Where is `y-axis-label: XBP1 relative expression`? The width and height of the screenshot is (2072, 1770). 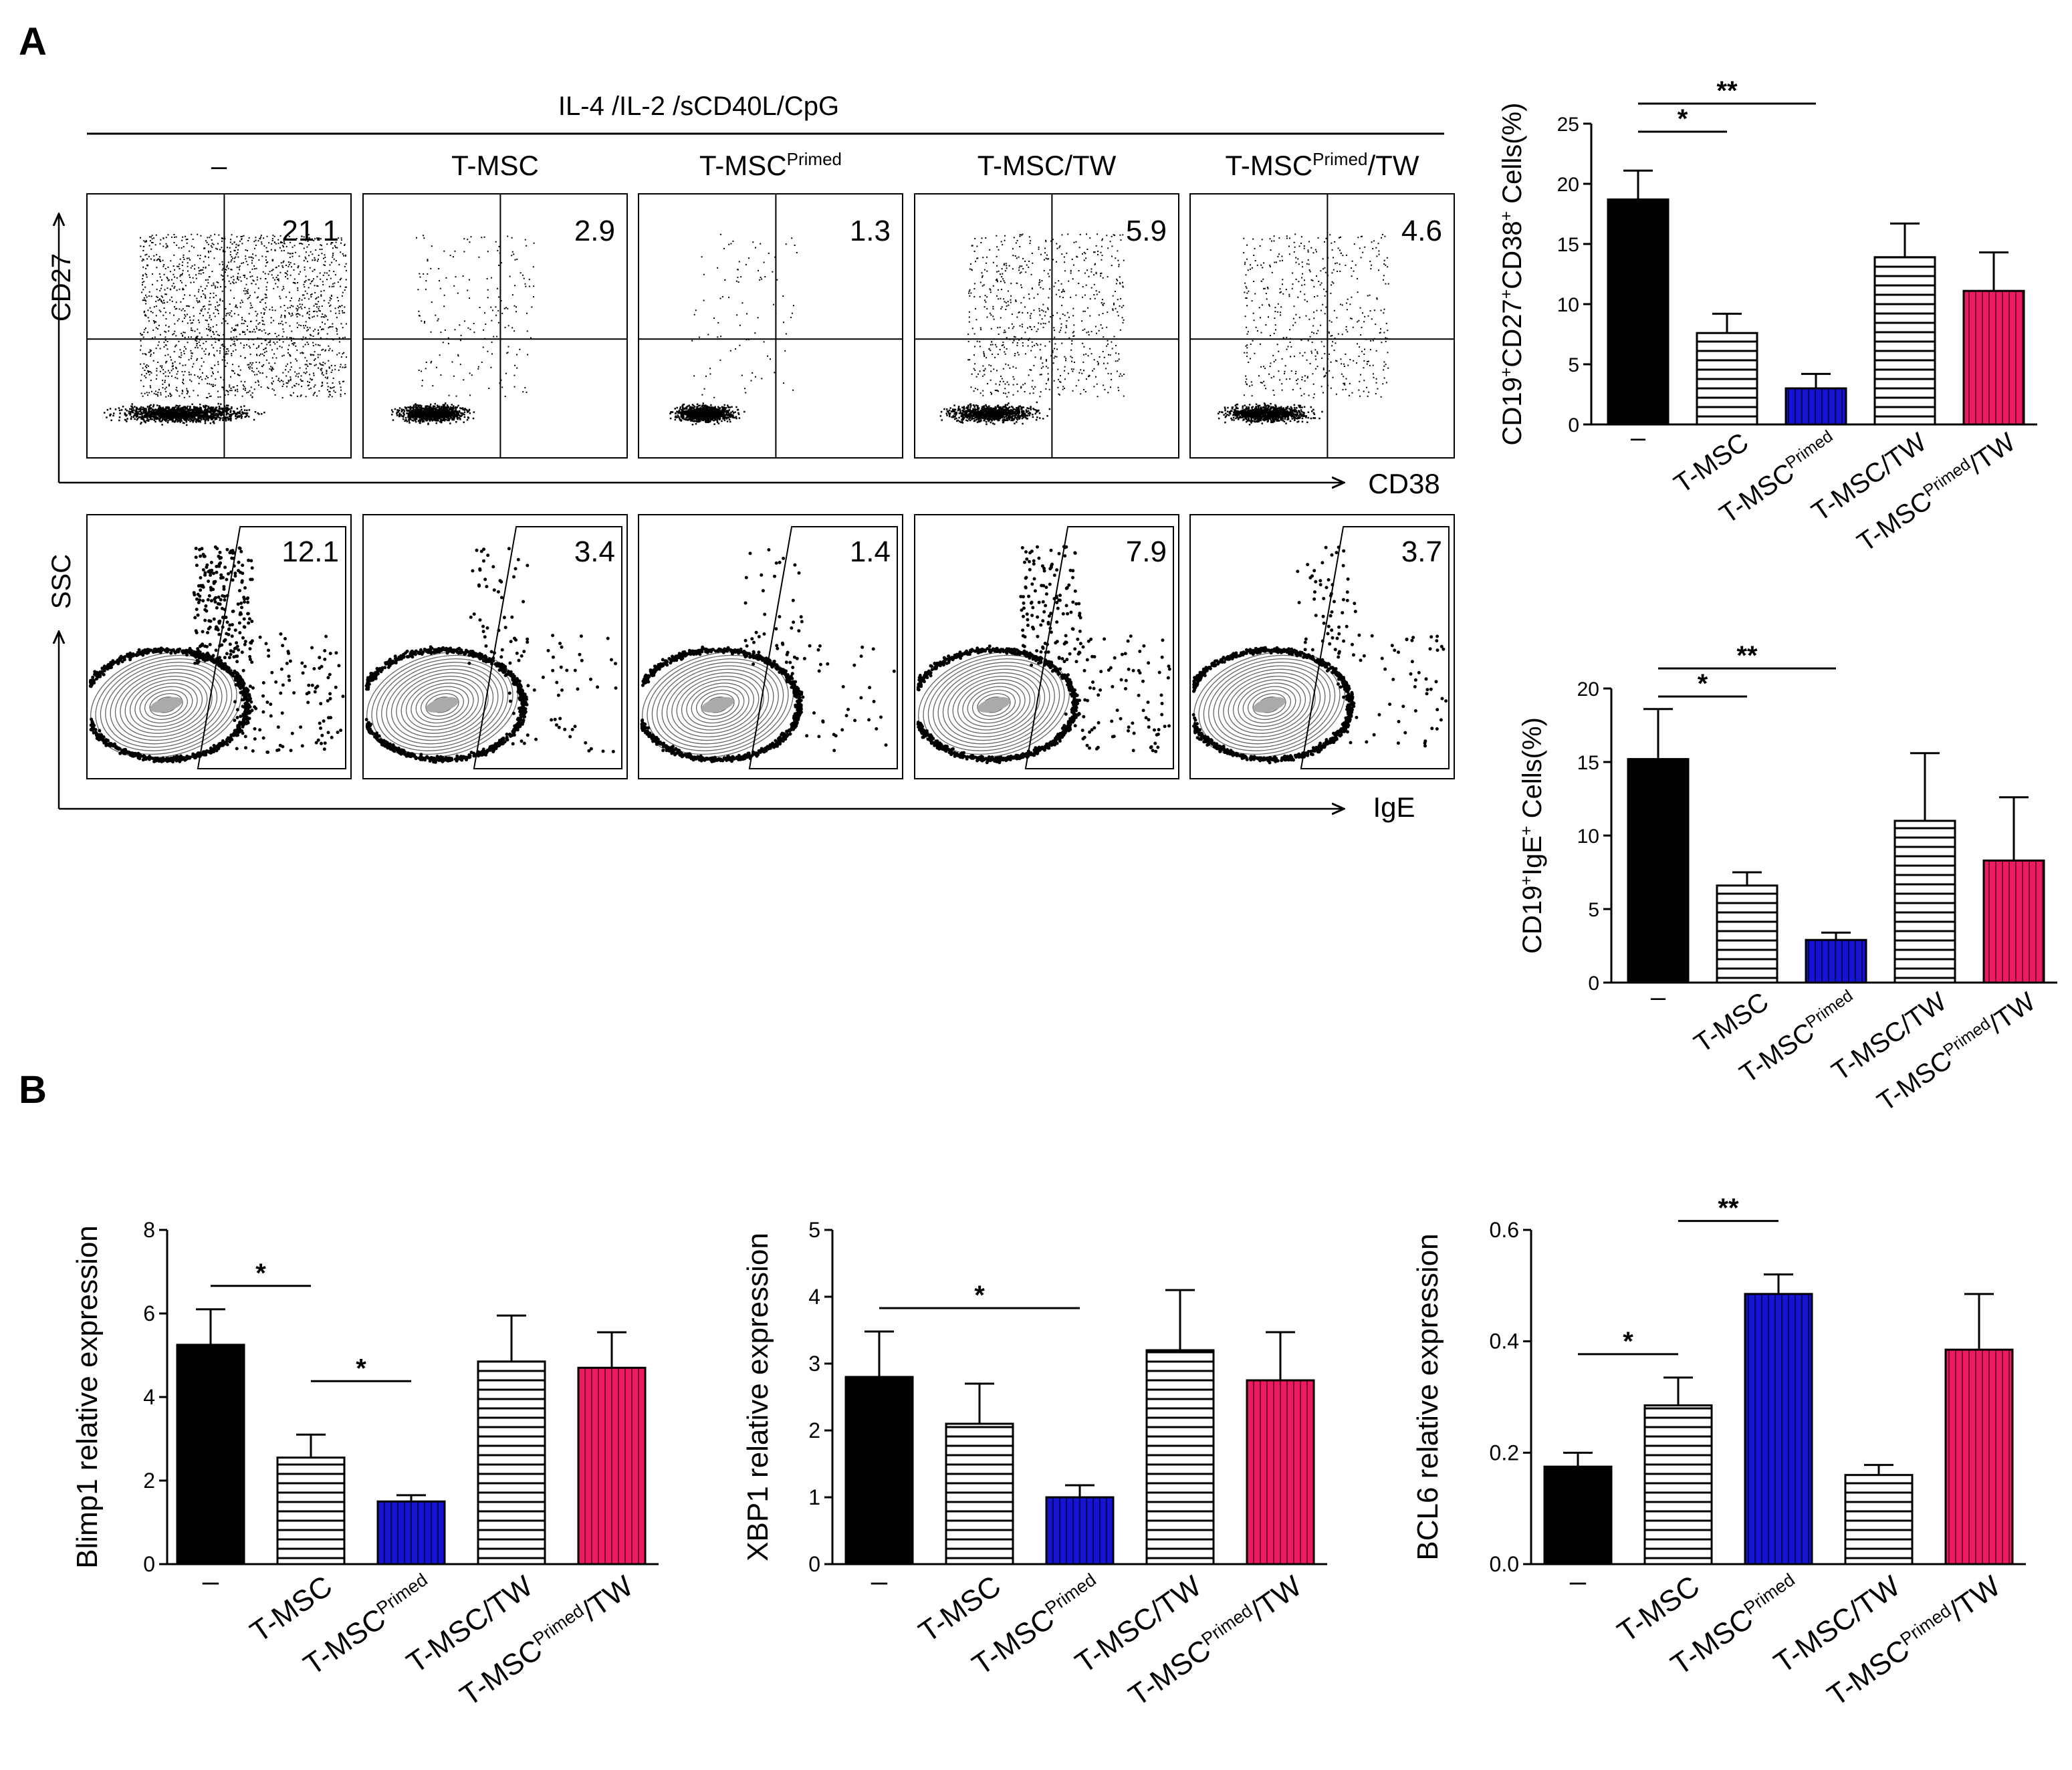
y-axis-label: XBP1 relative expression is located at coordinates (757, 1397).